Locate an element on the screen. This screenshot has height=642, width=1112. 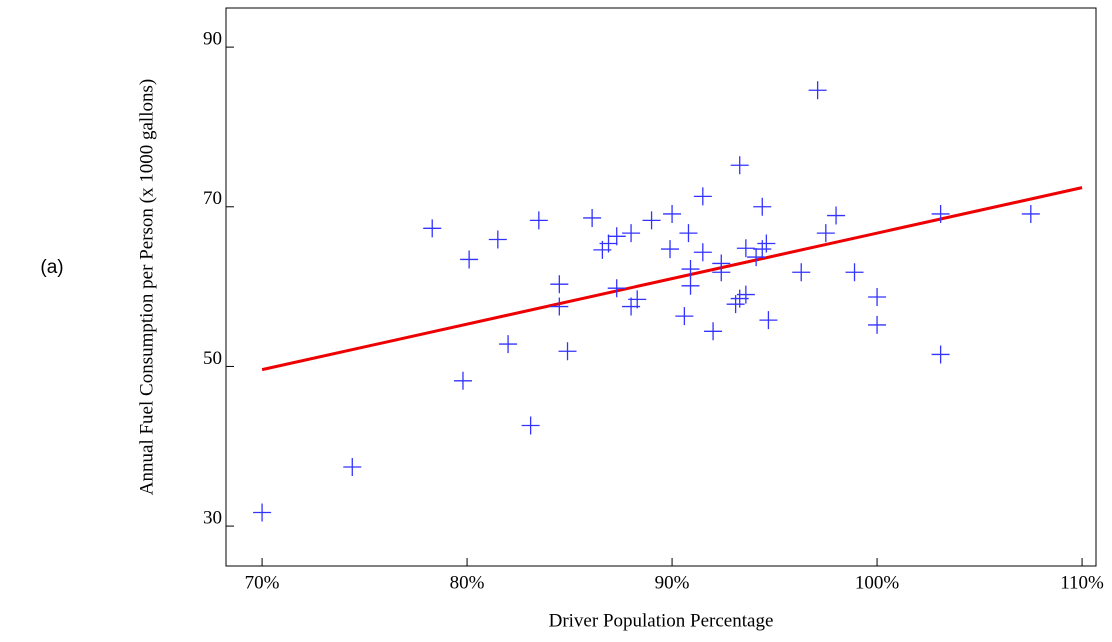
y-tick-label: 70 is located at coordinates (212, 198).